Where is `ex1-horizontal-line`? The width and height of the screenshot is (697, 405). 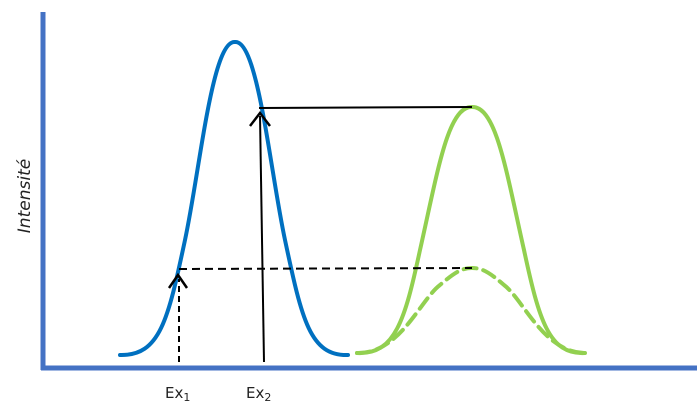
ex1-horizontal-line is located at coordinates (325, 268).